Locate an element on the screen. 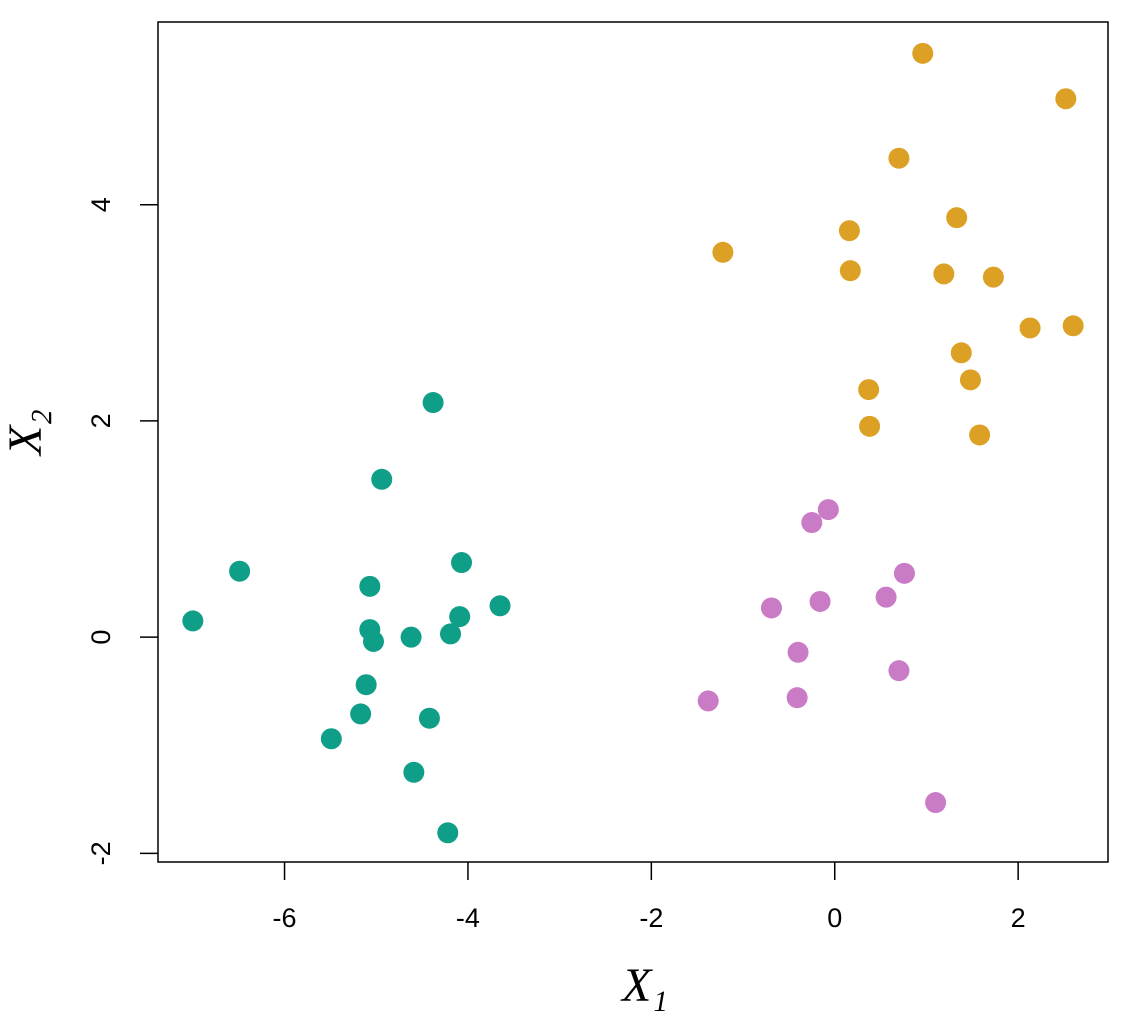 This screenshot has height=1035, width=1134. y-tick-label: 4 is located at coordinates (101, 204).